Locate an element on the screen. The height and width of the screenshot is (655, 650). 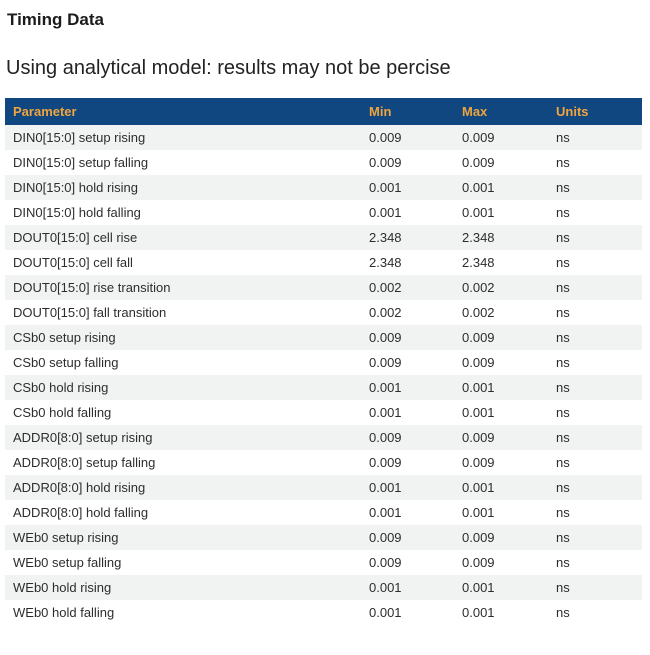
parameter-cell: CSb0 setup rising is located at coordinates (64, 337).